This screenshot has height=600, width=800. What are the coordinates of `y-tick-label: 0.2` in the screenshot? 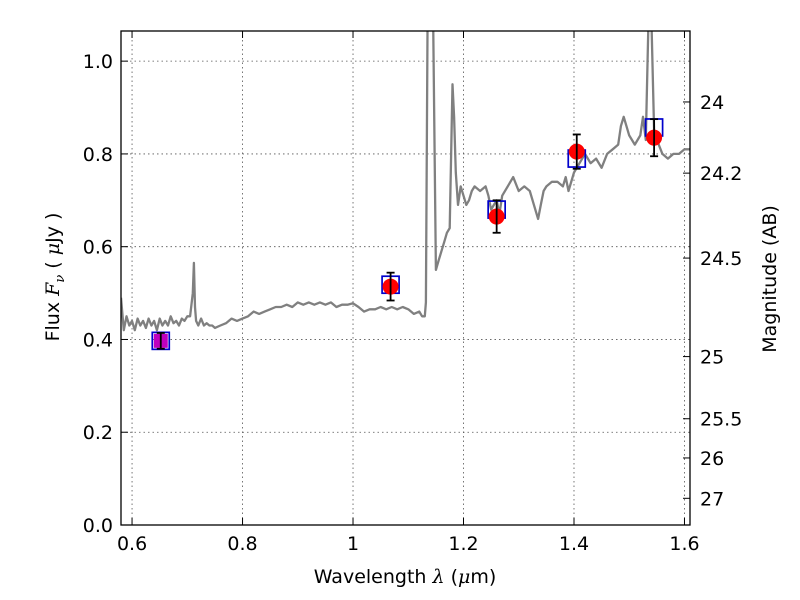 It's located at (98, 433).